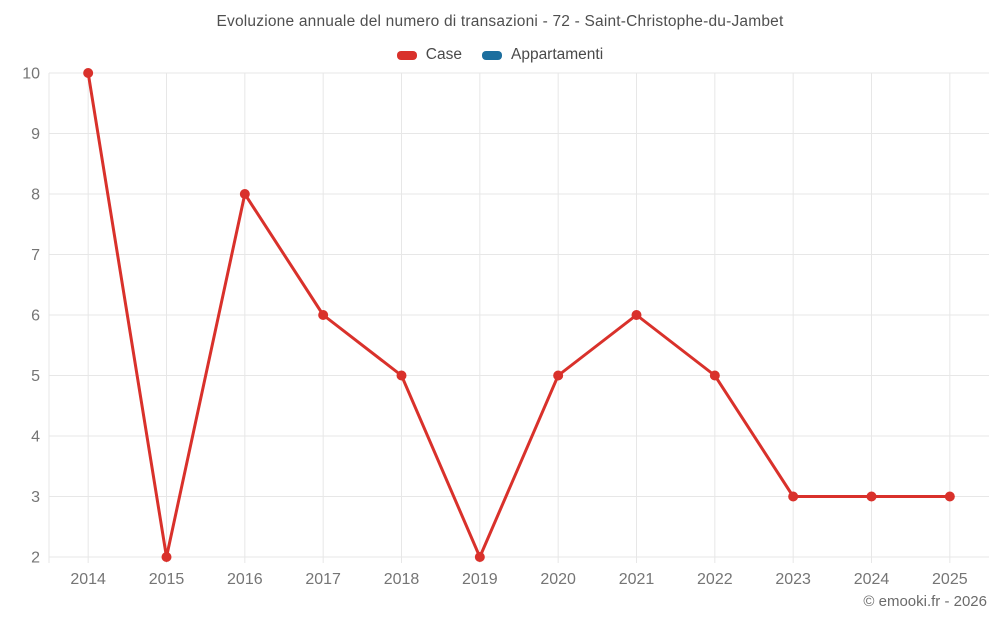 The image size is (1000, 625). Describe the element at coordinates (950, 579) in the screenshot. I see `x-axis-label: 2025` at that location.